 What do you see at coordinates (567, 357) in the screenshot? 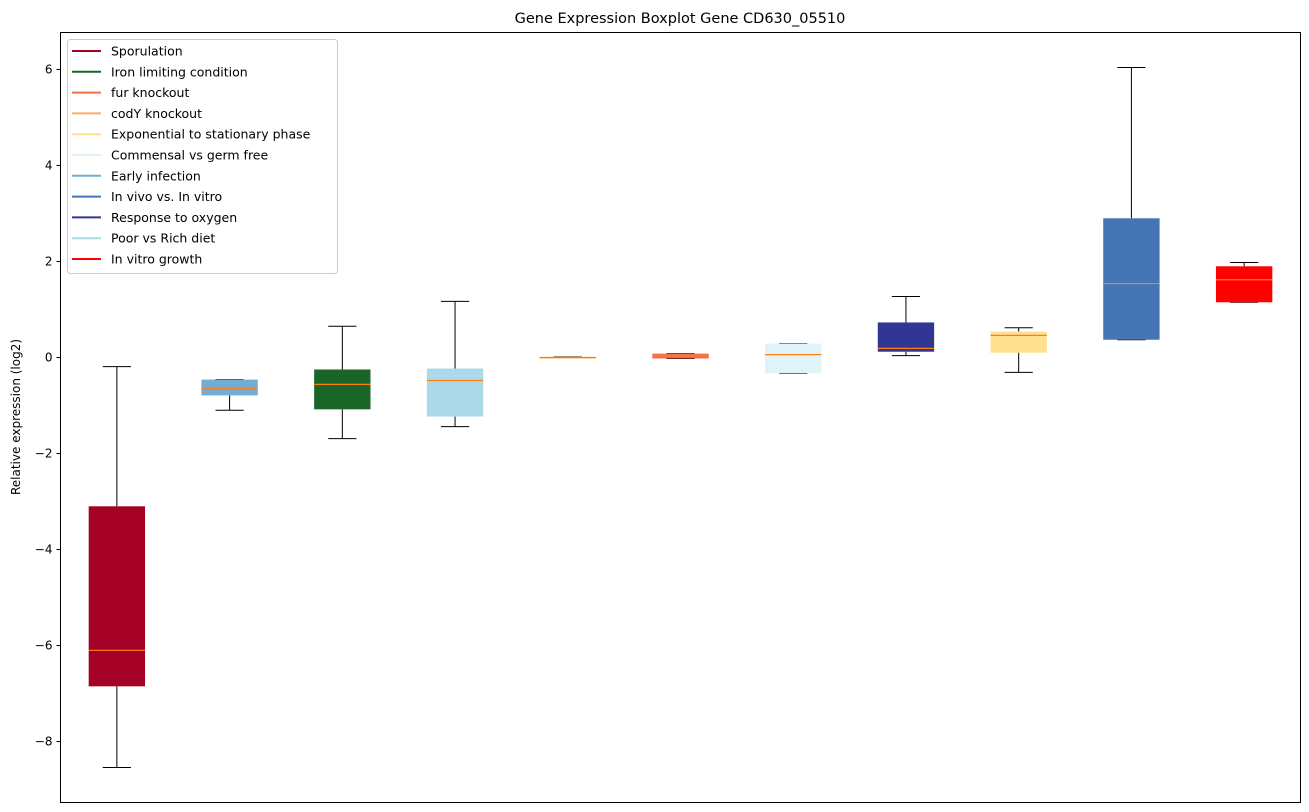
I see `box-cody-knockout` at bounding box center [567, 357].